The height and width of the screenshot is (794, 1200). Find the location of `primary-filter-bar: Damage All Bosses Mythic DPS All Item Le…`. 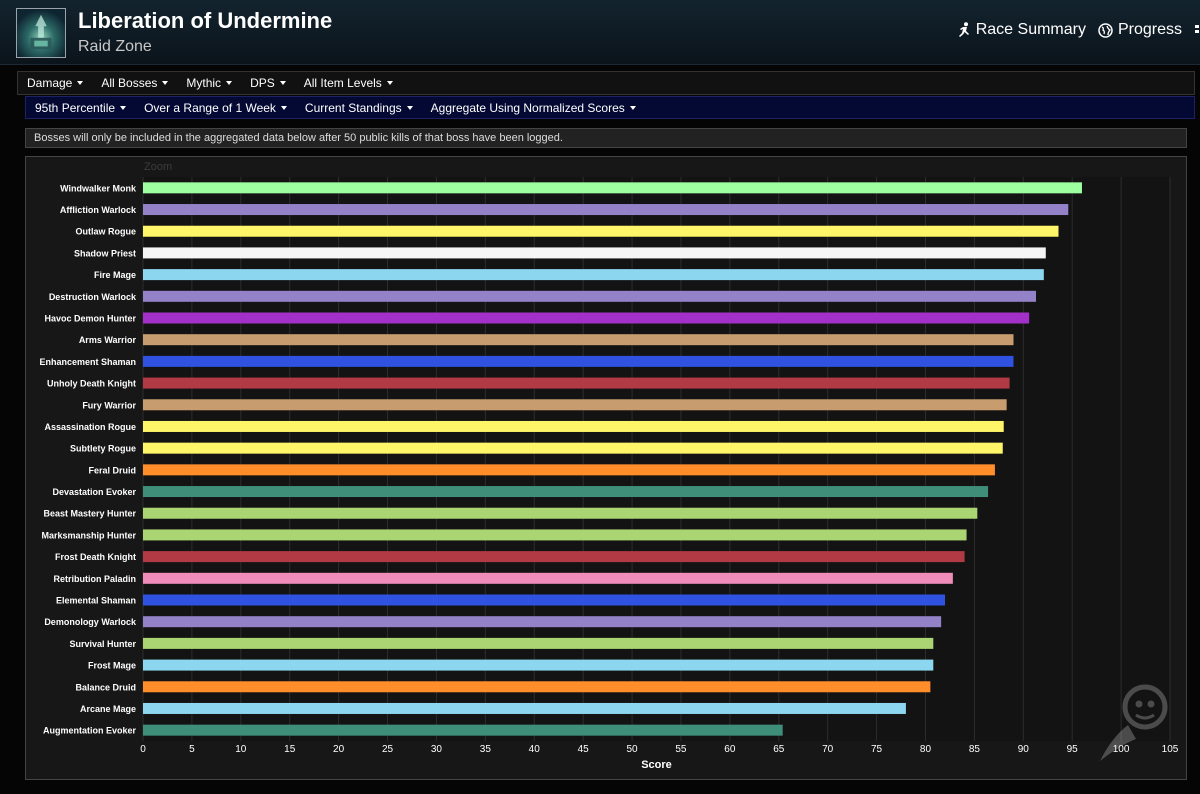

primary-filter-bar: Damage All Bosses Mythic DPS All Item Le… is located at coordinates (606, 83).